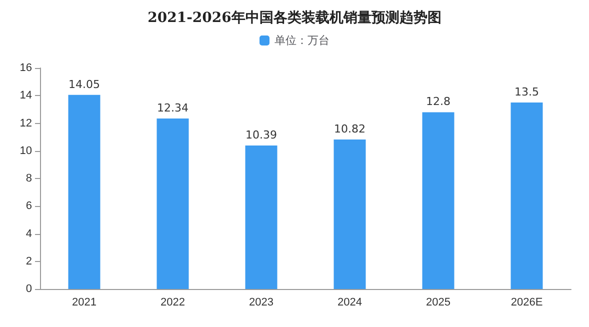 The image size is (589, 327). What do you see at coordinates (302, 40) in the screenshot?
I see `legend-label: 单位：万台` at bounding box center [302, 40].